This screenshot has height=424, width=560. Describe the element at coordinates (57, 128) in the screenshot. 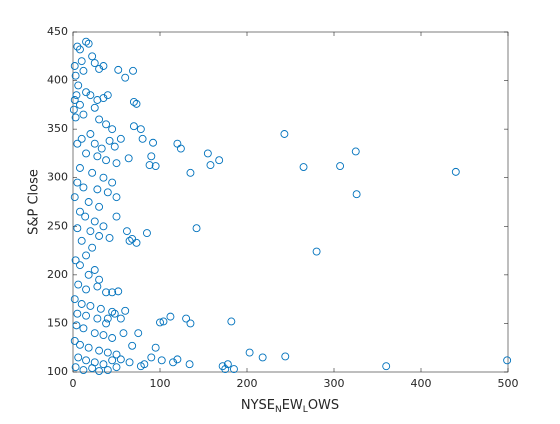

I see `y-tick-label: 350` at that location.